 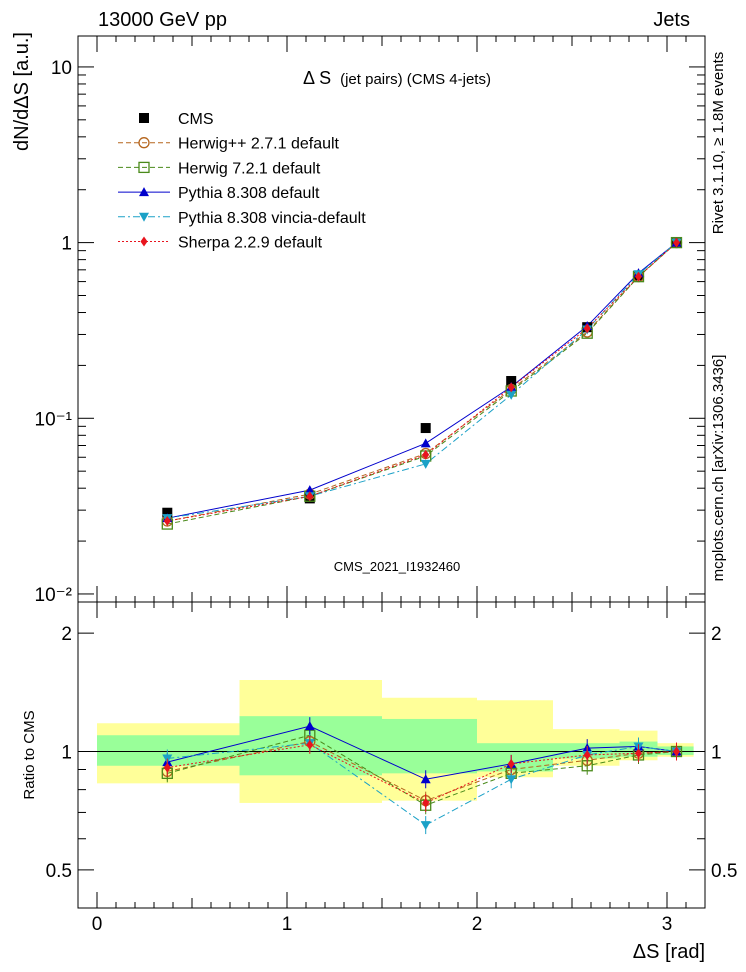 I want to click on plot-title: Δ S (jet pairs) (CMS 4-jets), so click(x=397, y=78).